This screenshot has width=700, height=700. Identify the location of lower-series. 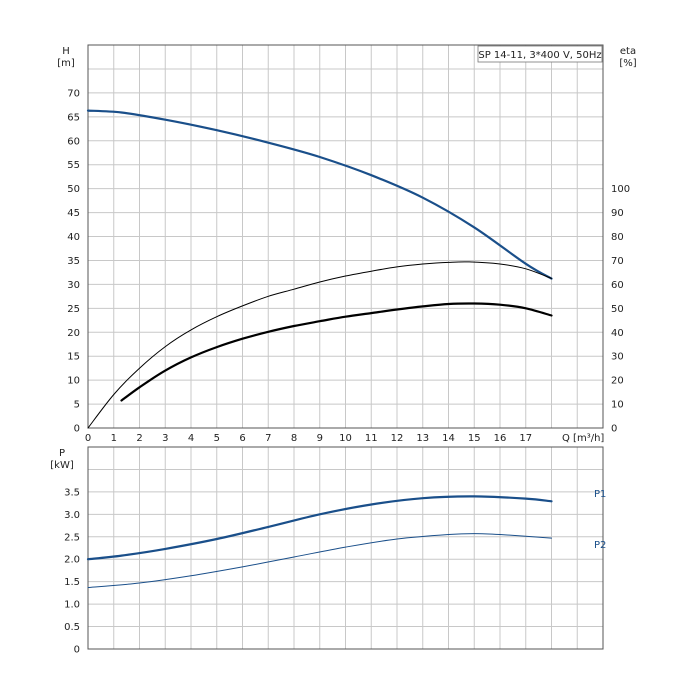
(319, 541).